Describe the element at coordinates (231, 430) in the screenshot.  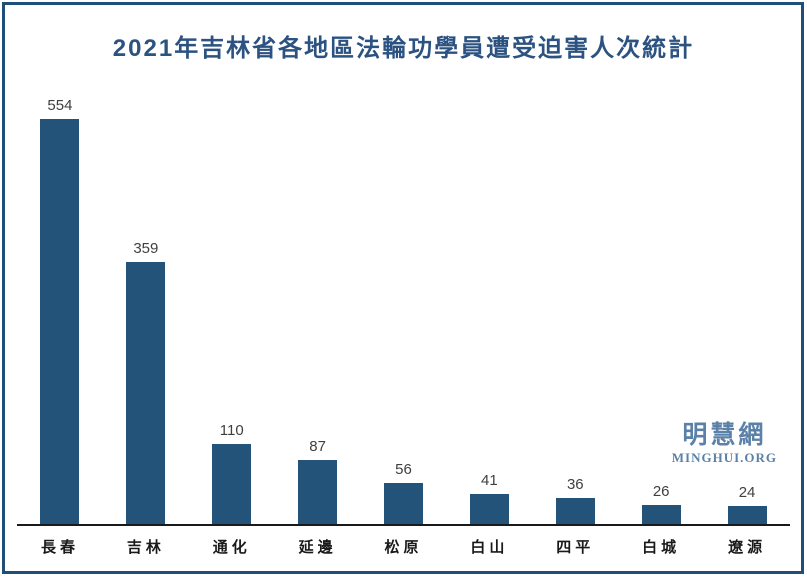
I see `bar-value-label: 110` at that location.